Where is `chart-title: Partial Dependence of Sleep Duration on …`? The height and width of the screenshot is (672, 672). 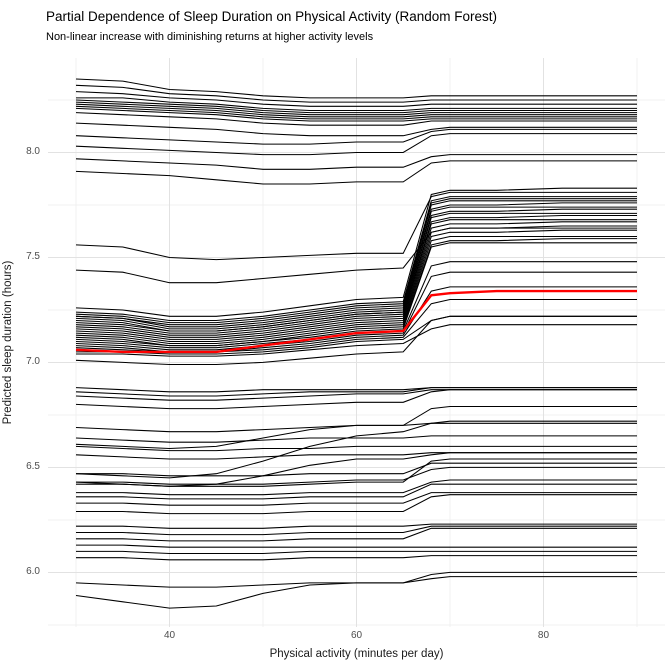
chart-title: Partial Dependence of Sleep Duration on … is located at coordinates (271, 16).